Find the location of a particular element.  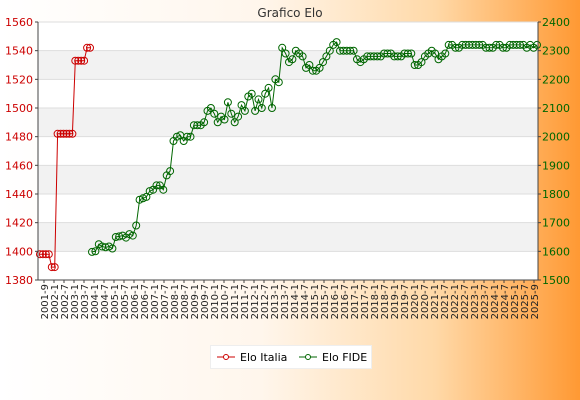

left-tick-label: 1400 is located at coordinates (19, 251).